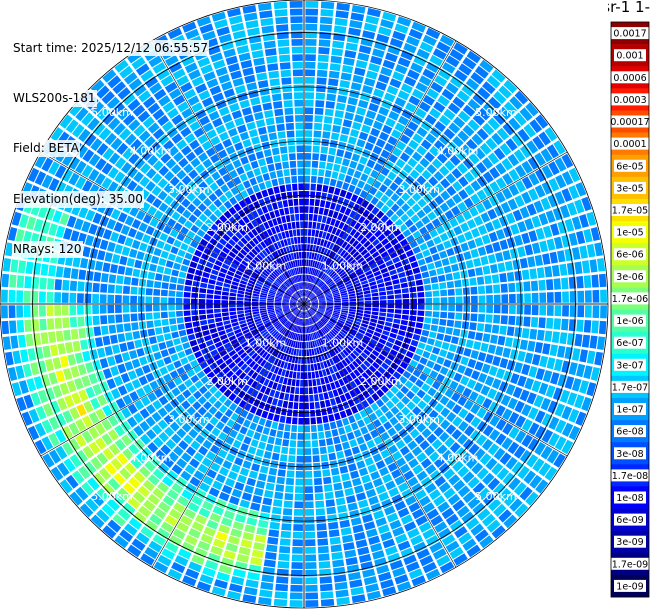 This screenshot has height=610, width=650. I want to click on range-ring-label: 2.00km, so click(227, 381).